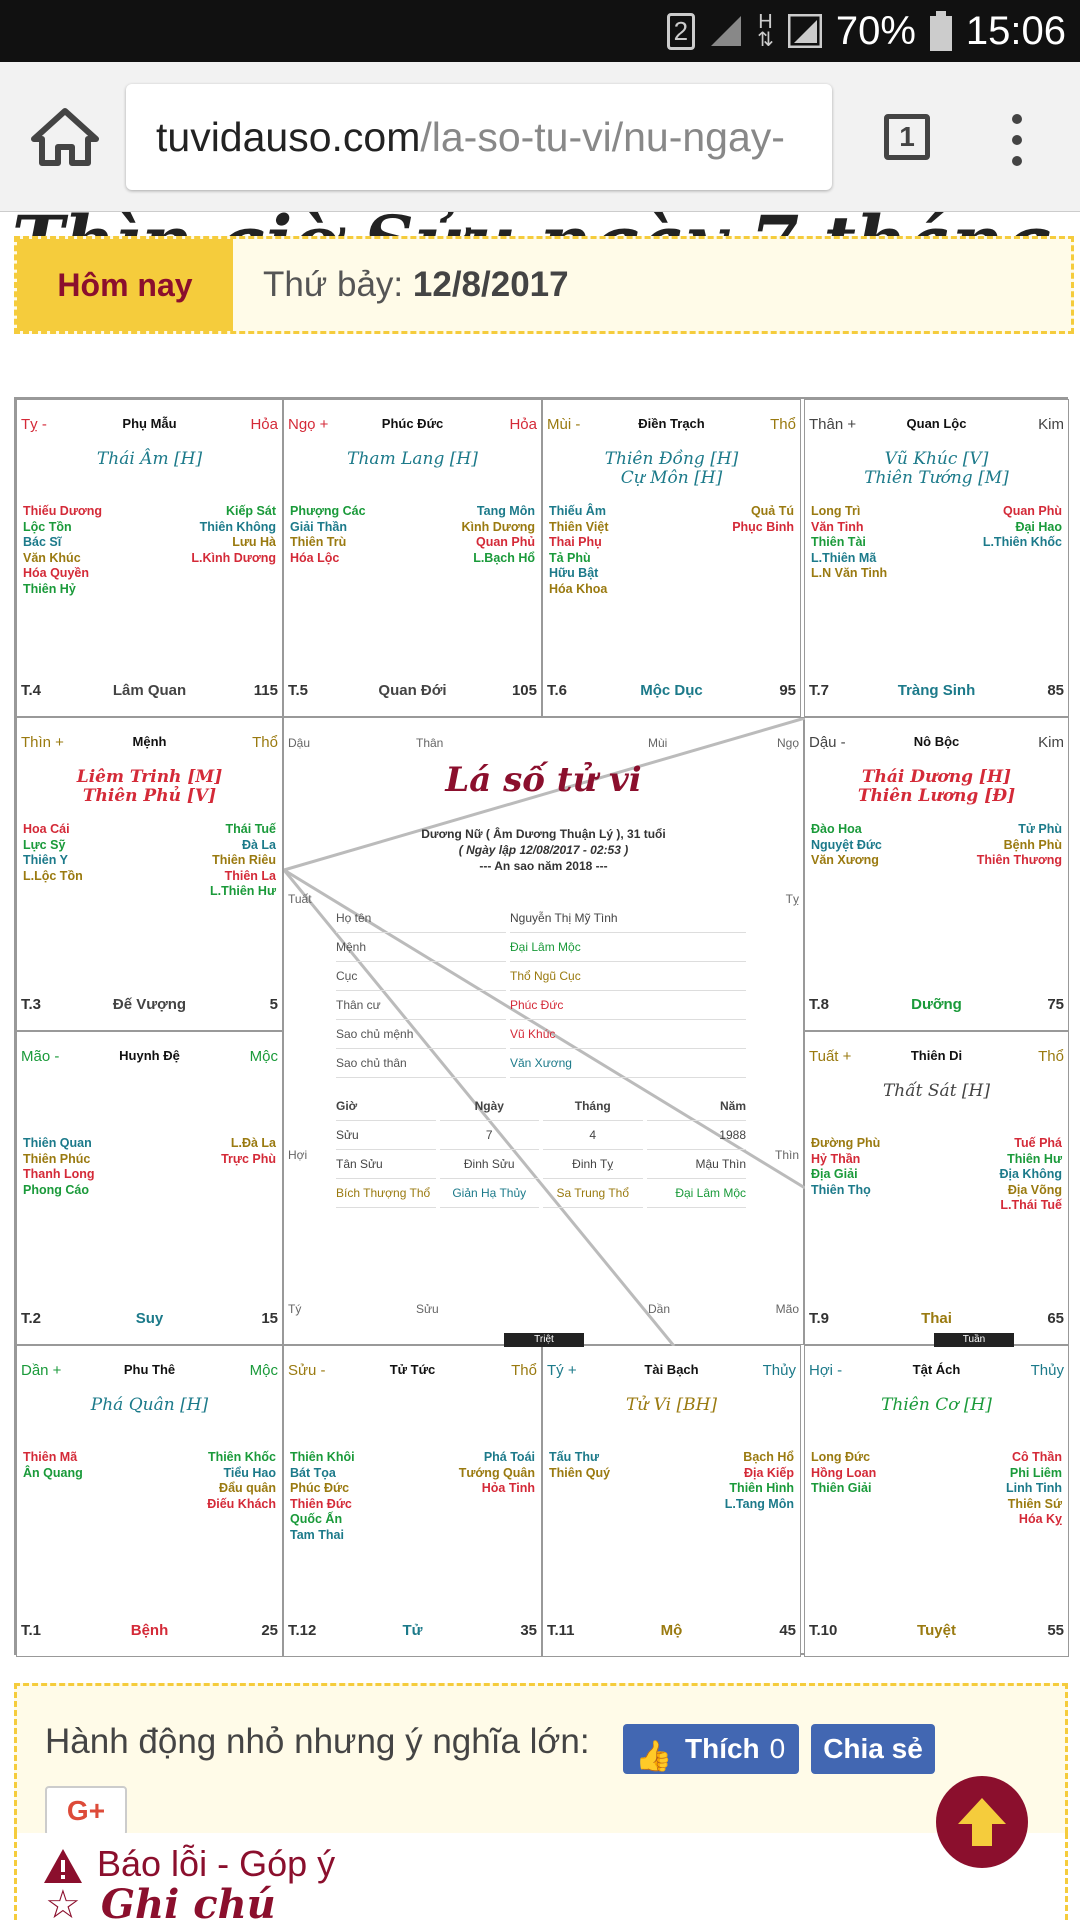 The height and width of the screenshot is (1928, 1080). Describe the element at coordinates (508, 1488) in the screenshot. I see `minor-star: Hỏa Tinh` at that location.